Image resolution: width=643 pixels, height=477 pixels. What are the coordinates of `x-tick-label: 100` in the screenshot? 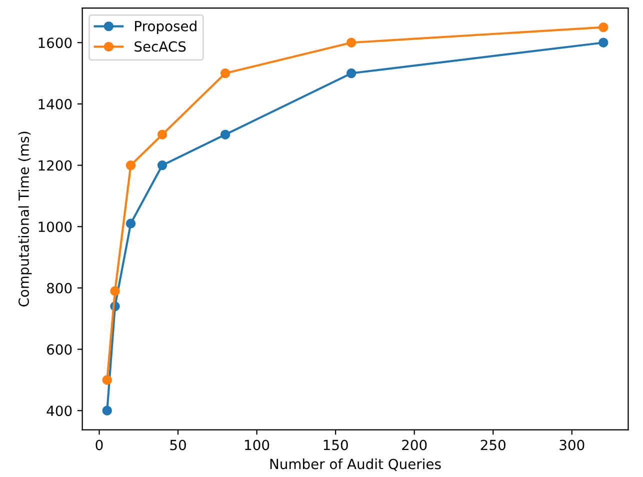 It's located at (257, 445).